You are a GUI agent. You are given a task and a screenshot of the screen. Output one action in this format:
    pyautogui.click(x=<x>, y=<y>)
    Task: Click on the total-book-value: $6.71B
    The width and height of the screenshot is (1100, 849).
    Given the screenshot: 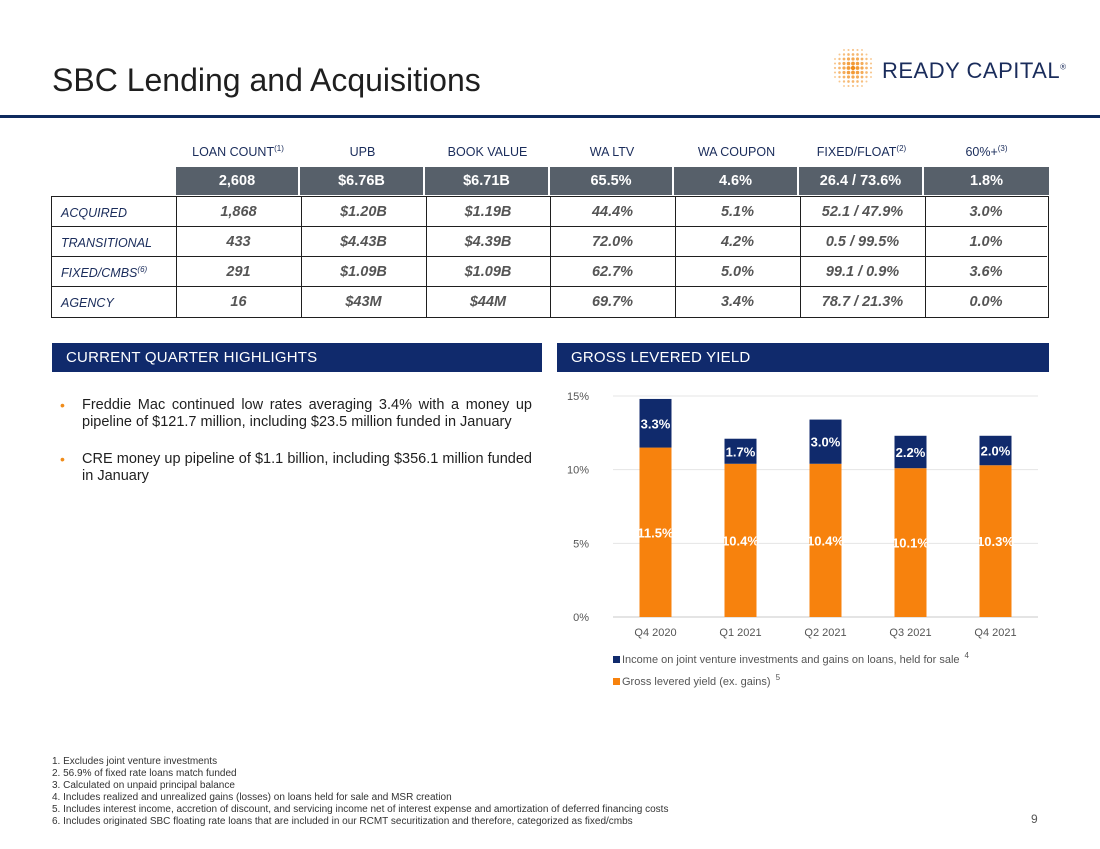 What is the action you would take?
    pyautogui.click(x=486, y=181)
    